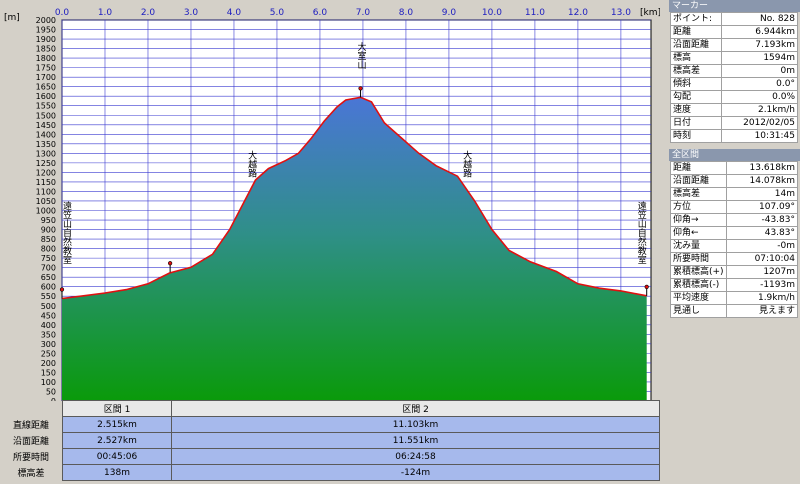 The width and height of the screenshot is (800, 484). Describe the element at coordinates (277, 13) in the screenshot. I see `x-tick-label: 5.0` at that location.